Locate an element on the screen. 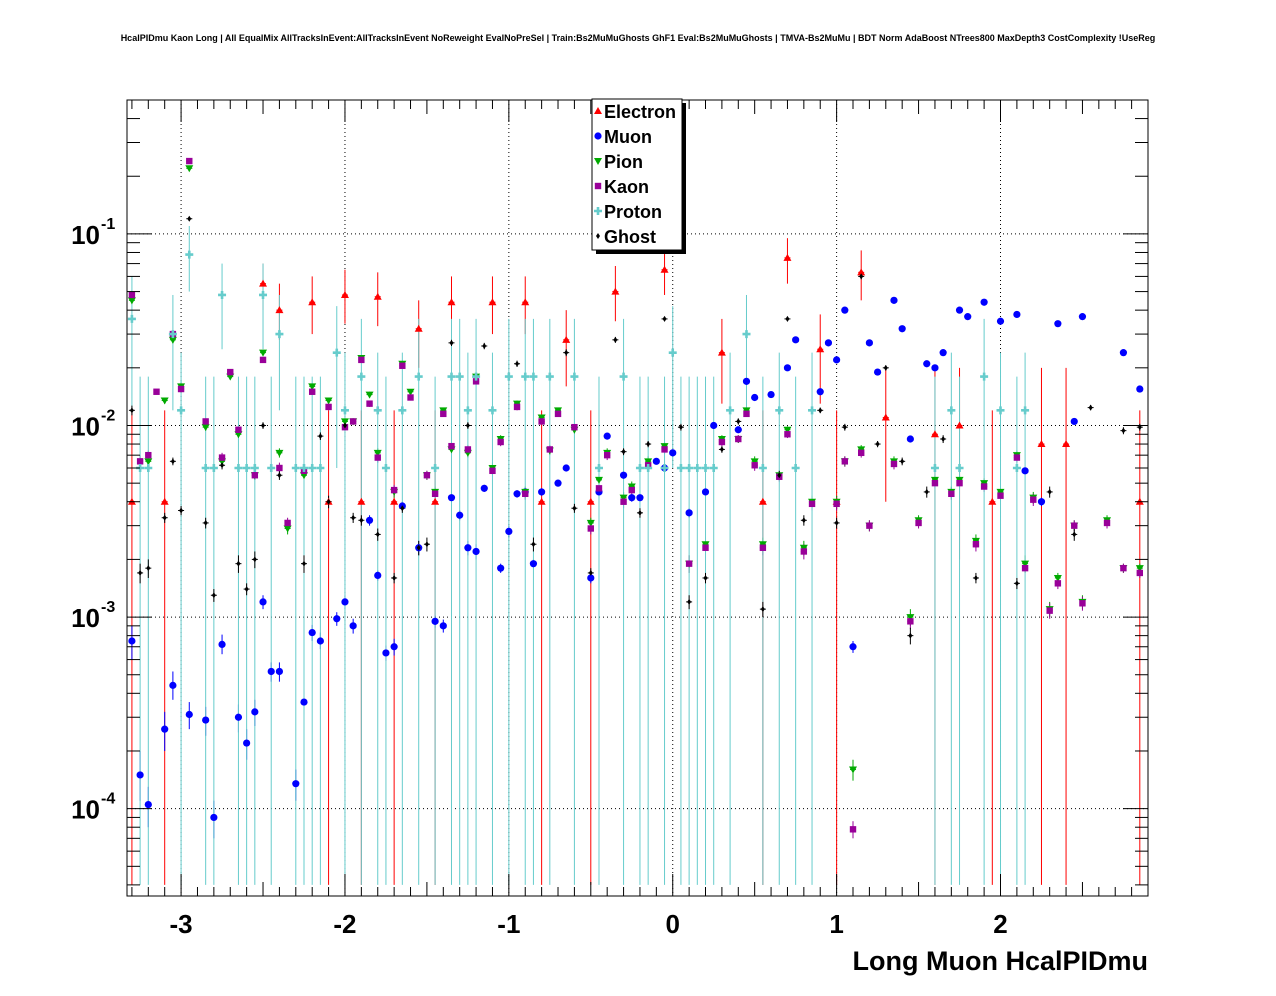 The height and width of the screenshot is (996, 1276). x-tick-label: 2 is located at coordinates (1000, 924).